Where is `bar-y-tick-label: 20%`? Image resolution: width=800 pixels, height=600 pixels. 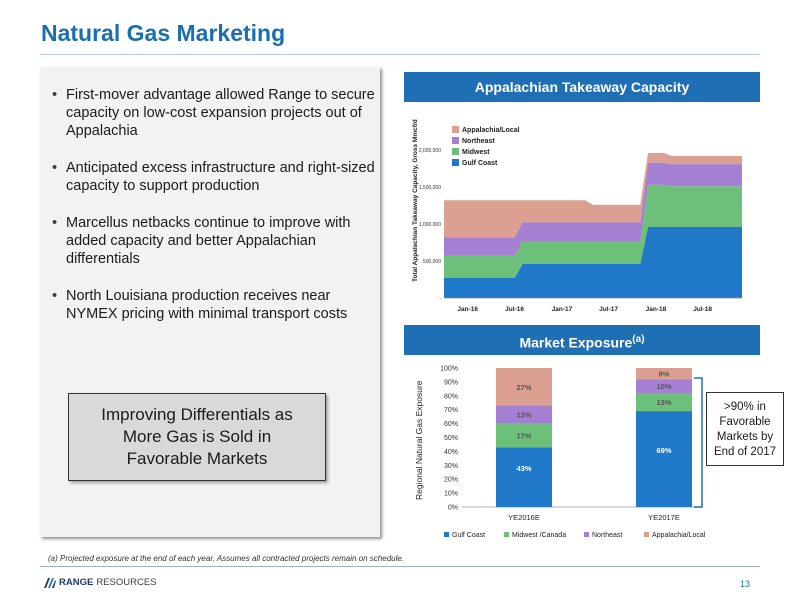 bar-y-tick-label: 20% is located at coordinates (451, 480).